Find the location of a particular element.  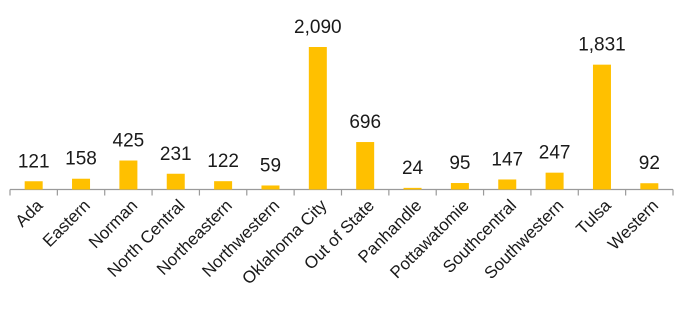

bar-value-label: 59 is located at coordinates (270, 165).